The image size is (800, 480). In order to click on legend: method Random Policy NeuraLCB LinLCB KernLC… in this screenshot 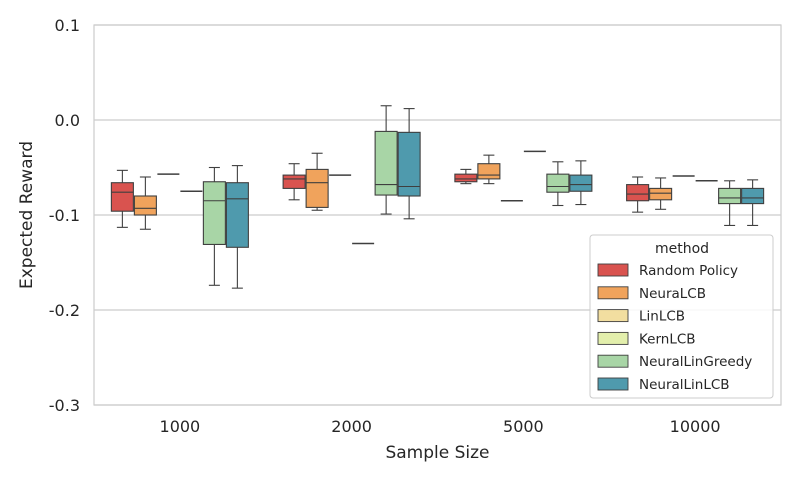, I will do `click(681, 316)`.